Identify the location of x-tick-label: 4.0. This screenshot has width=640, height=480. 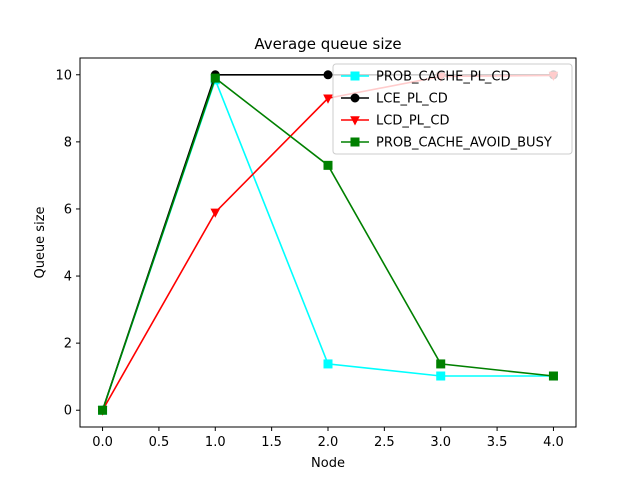
(553, 442).